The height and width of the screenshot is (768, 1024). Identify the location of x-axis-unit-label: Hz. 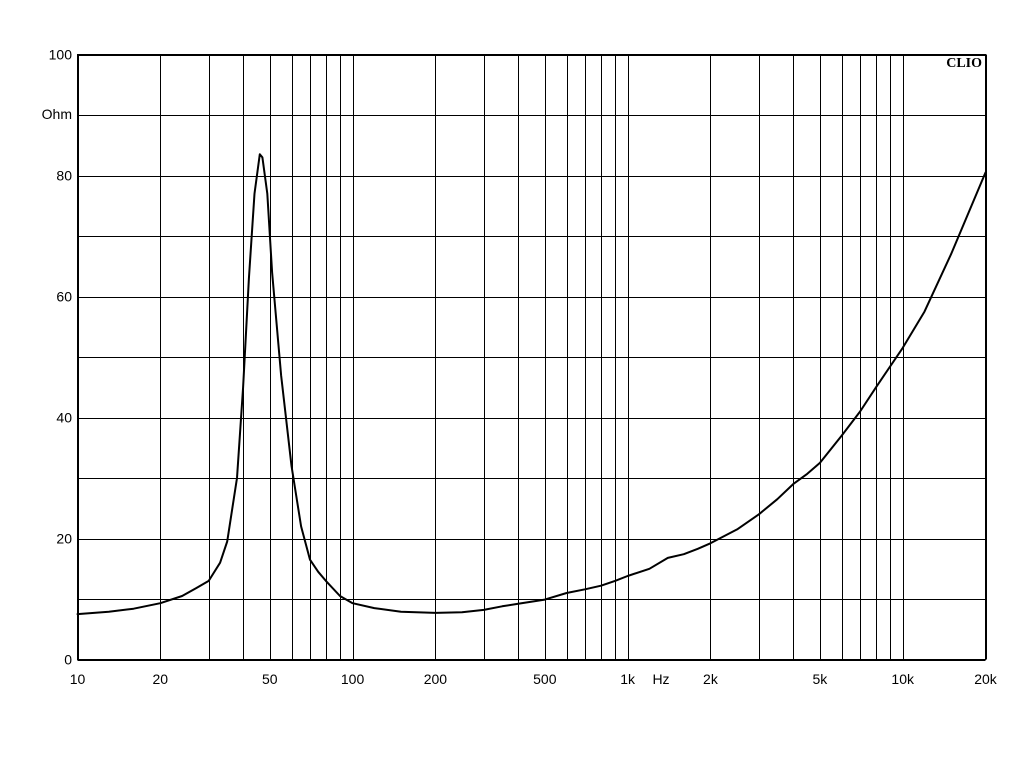
(660, 679).